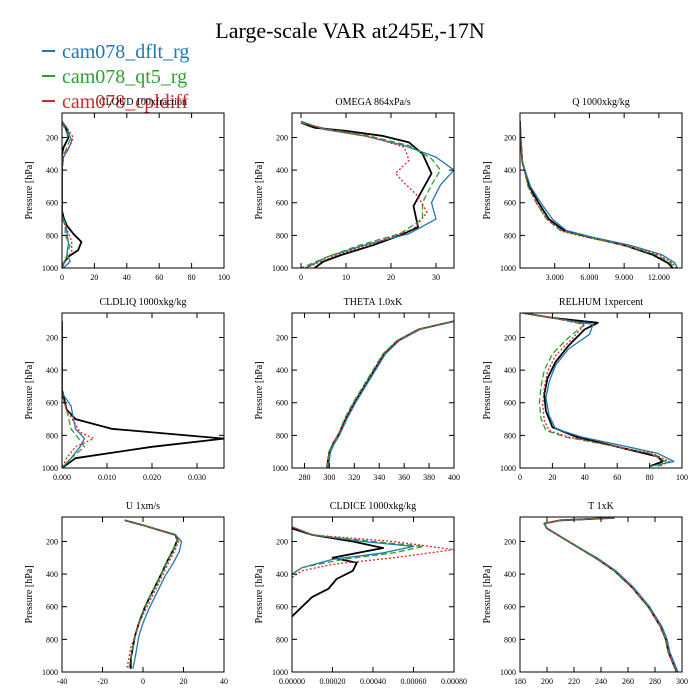 This screenshot has height=700, width=700. What do you see at coordinates (624, 277) in the screenshot?
I see `x-tick-label: 9.000` at bounding box center [624, 277].